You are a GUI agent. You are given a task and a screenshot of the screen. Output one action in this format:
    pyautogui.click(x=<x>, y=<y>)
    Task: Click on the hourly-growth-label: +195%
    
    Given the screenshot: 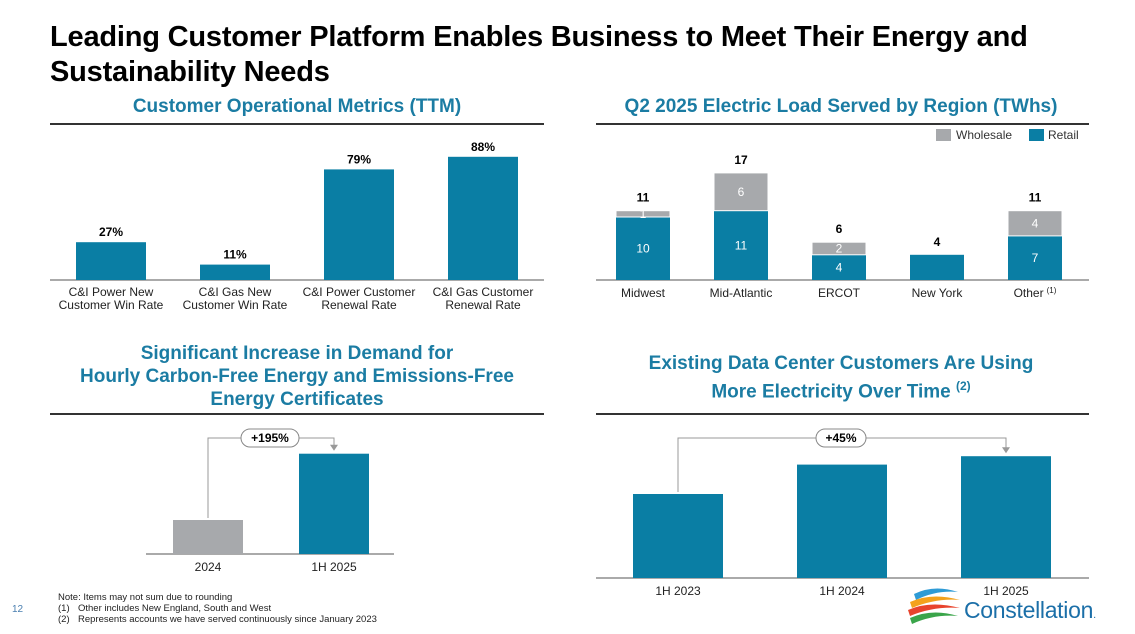 What is the action you would take?
    pyautogui.click(x=270, y=438)
    